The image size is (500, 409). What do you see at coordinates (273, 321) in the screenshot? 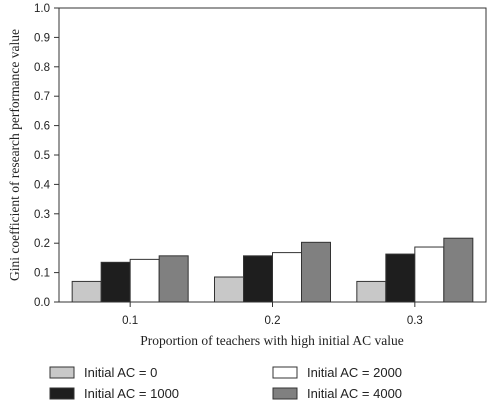
I see `x-tick-label: 0.2` at bounding box center [273, 321].